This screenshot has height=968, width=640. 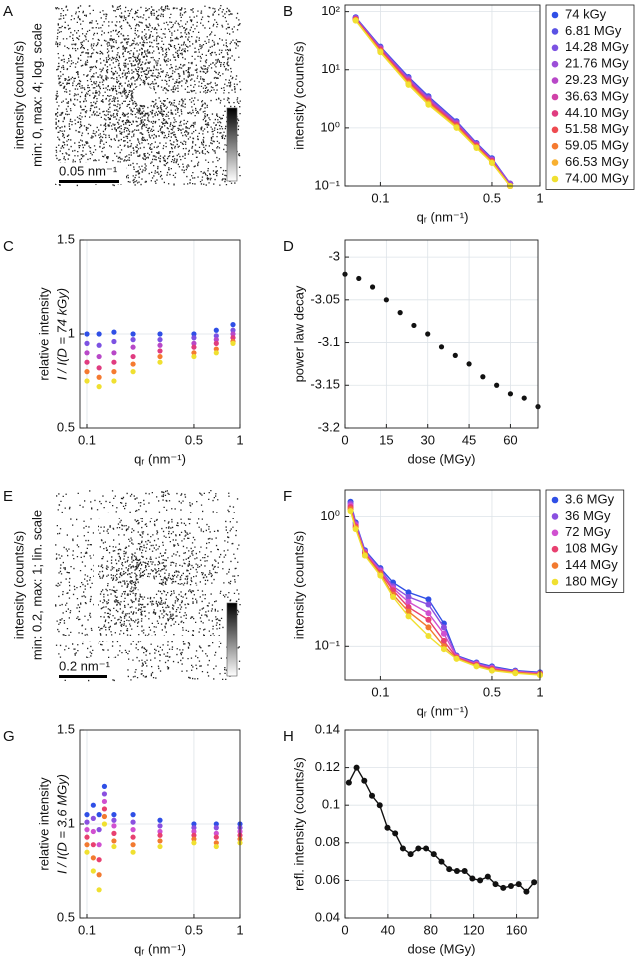 What do you see at coordinates (597, 63) in the screenshot?
I see `legend-label: 21.76 MGy` at bounding box center [597, 63].